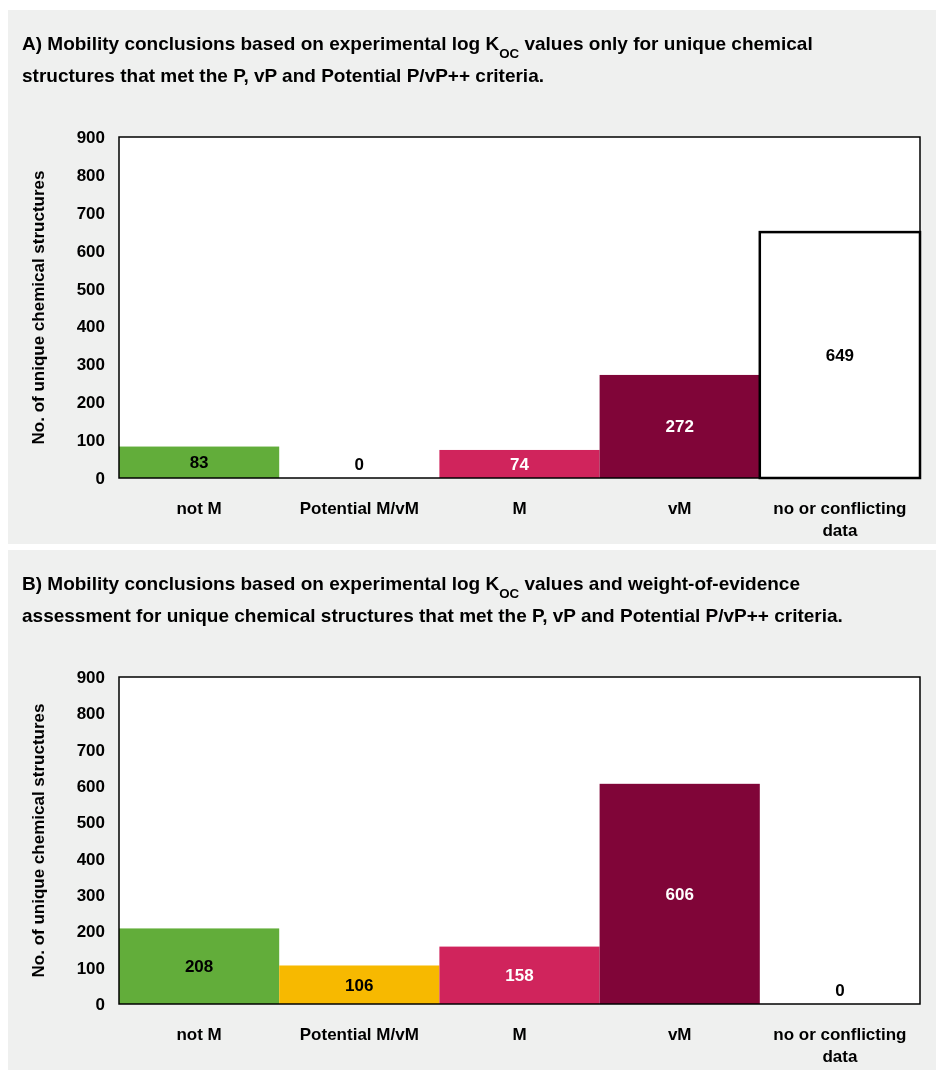 The height and width of the screenshot is (1082, 944). I want to click on data-label: 74, so click(520, 464).